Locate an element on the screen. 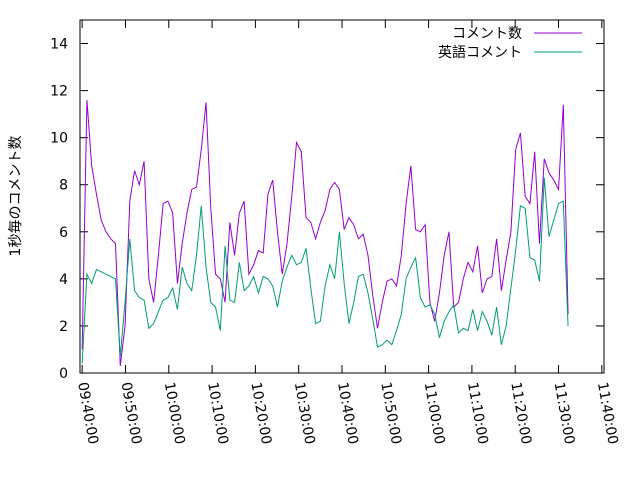 Image resolution: width=640 pixels, height=484 pixels. legend-label: 英語コメント is located at coordinates (480, 52).